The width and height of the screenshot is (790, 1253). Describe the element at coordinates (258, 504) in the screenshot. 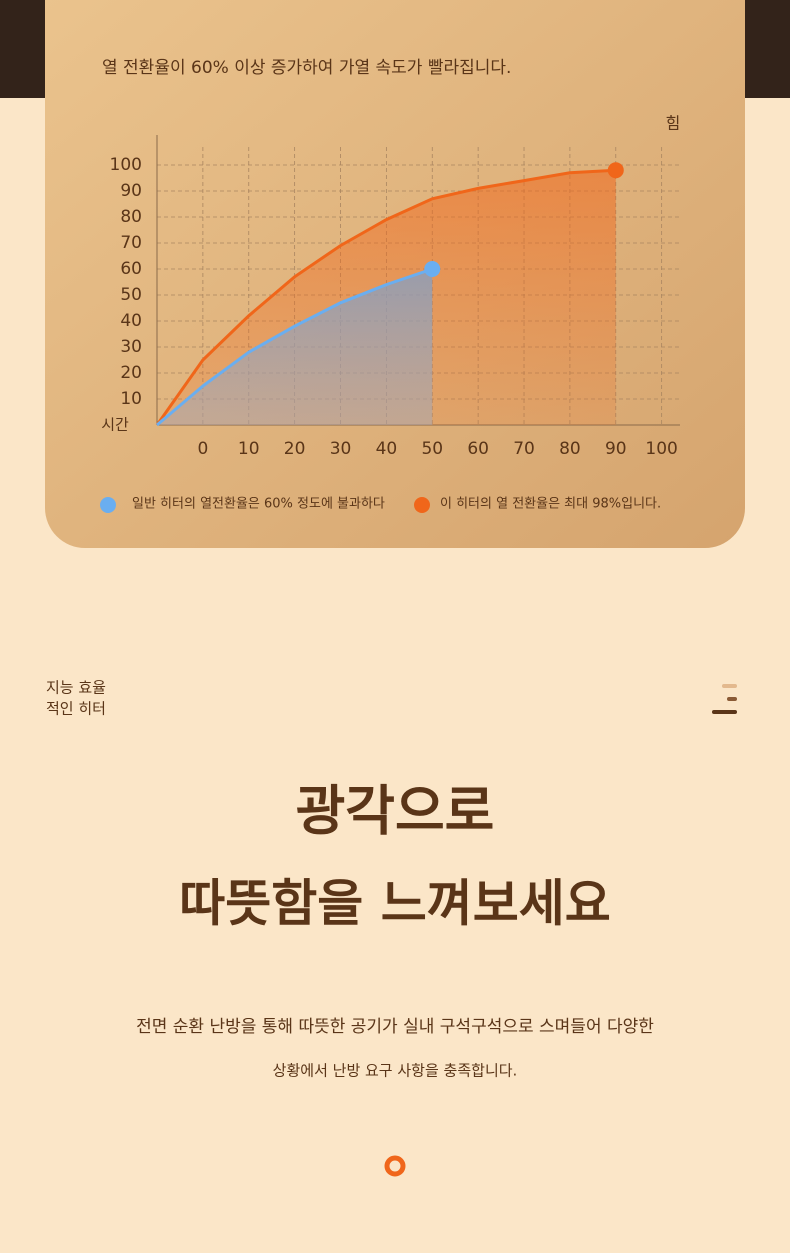

I see `legend-label: 일반 히터의 열전환율은 60% 정도에 불과하다` at that location.